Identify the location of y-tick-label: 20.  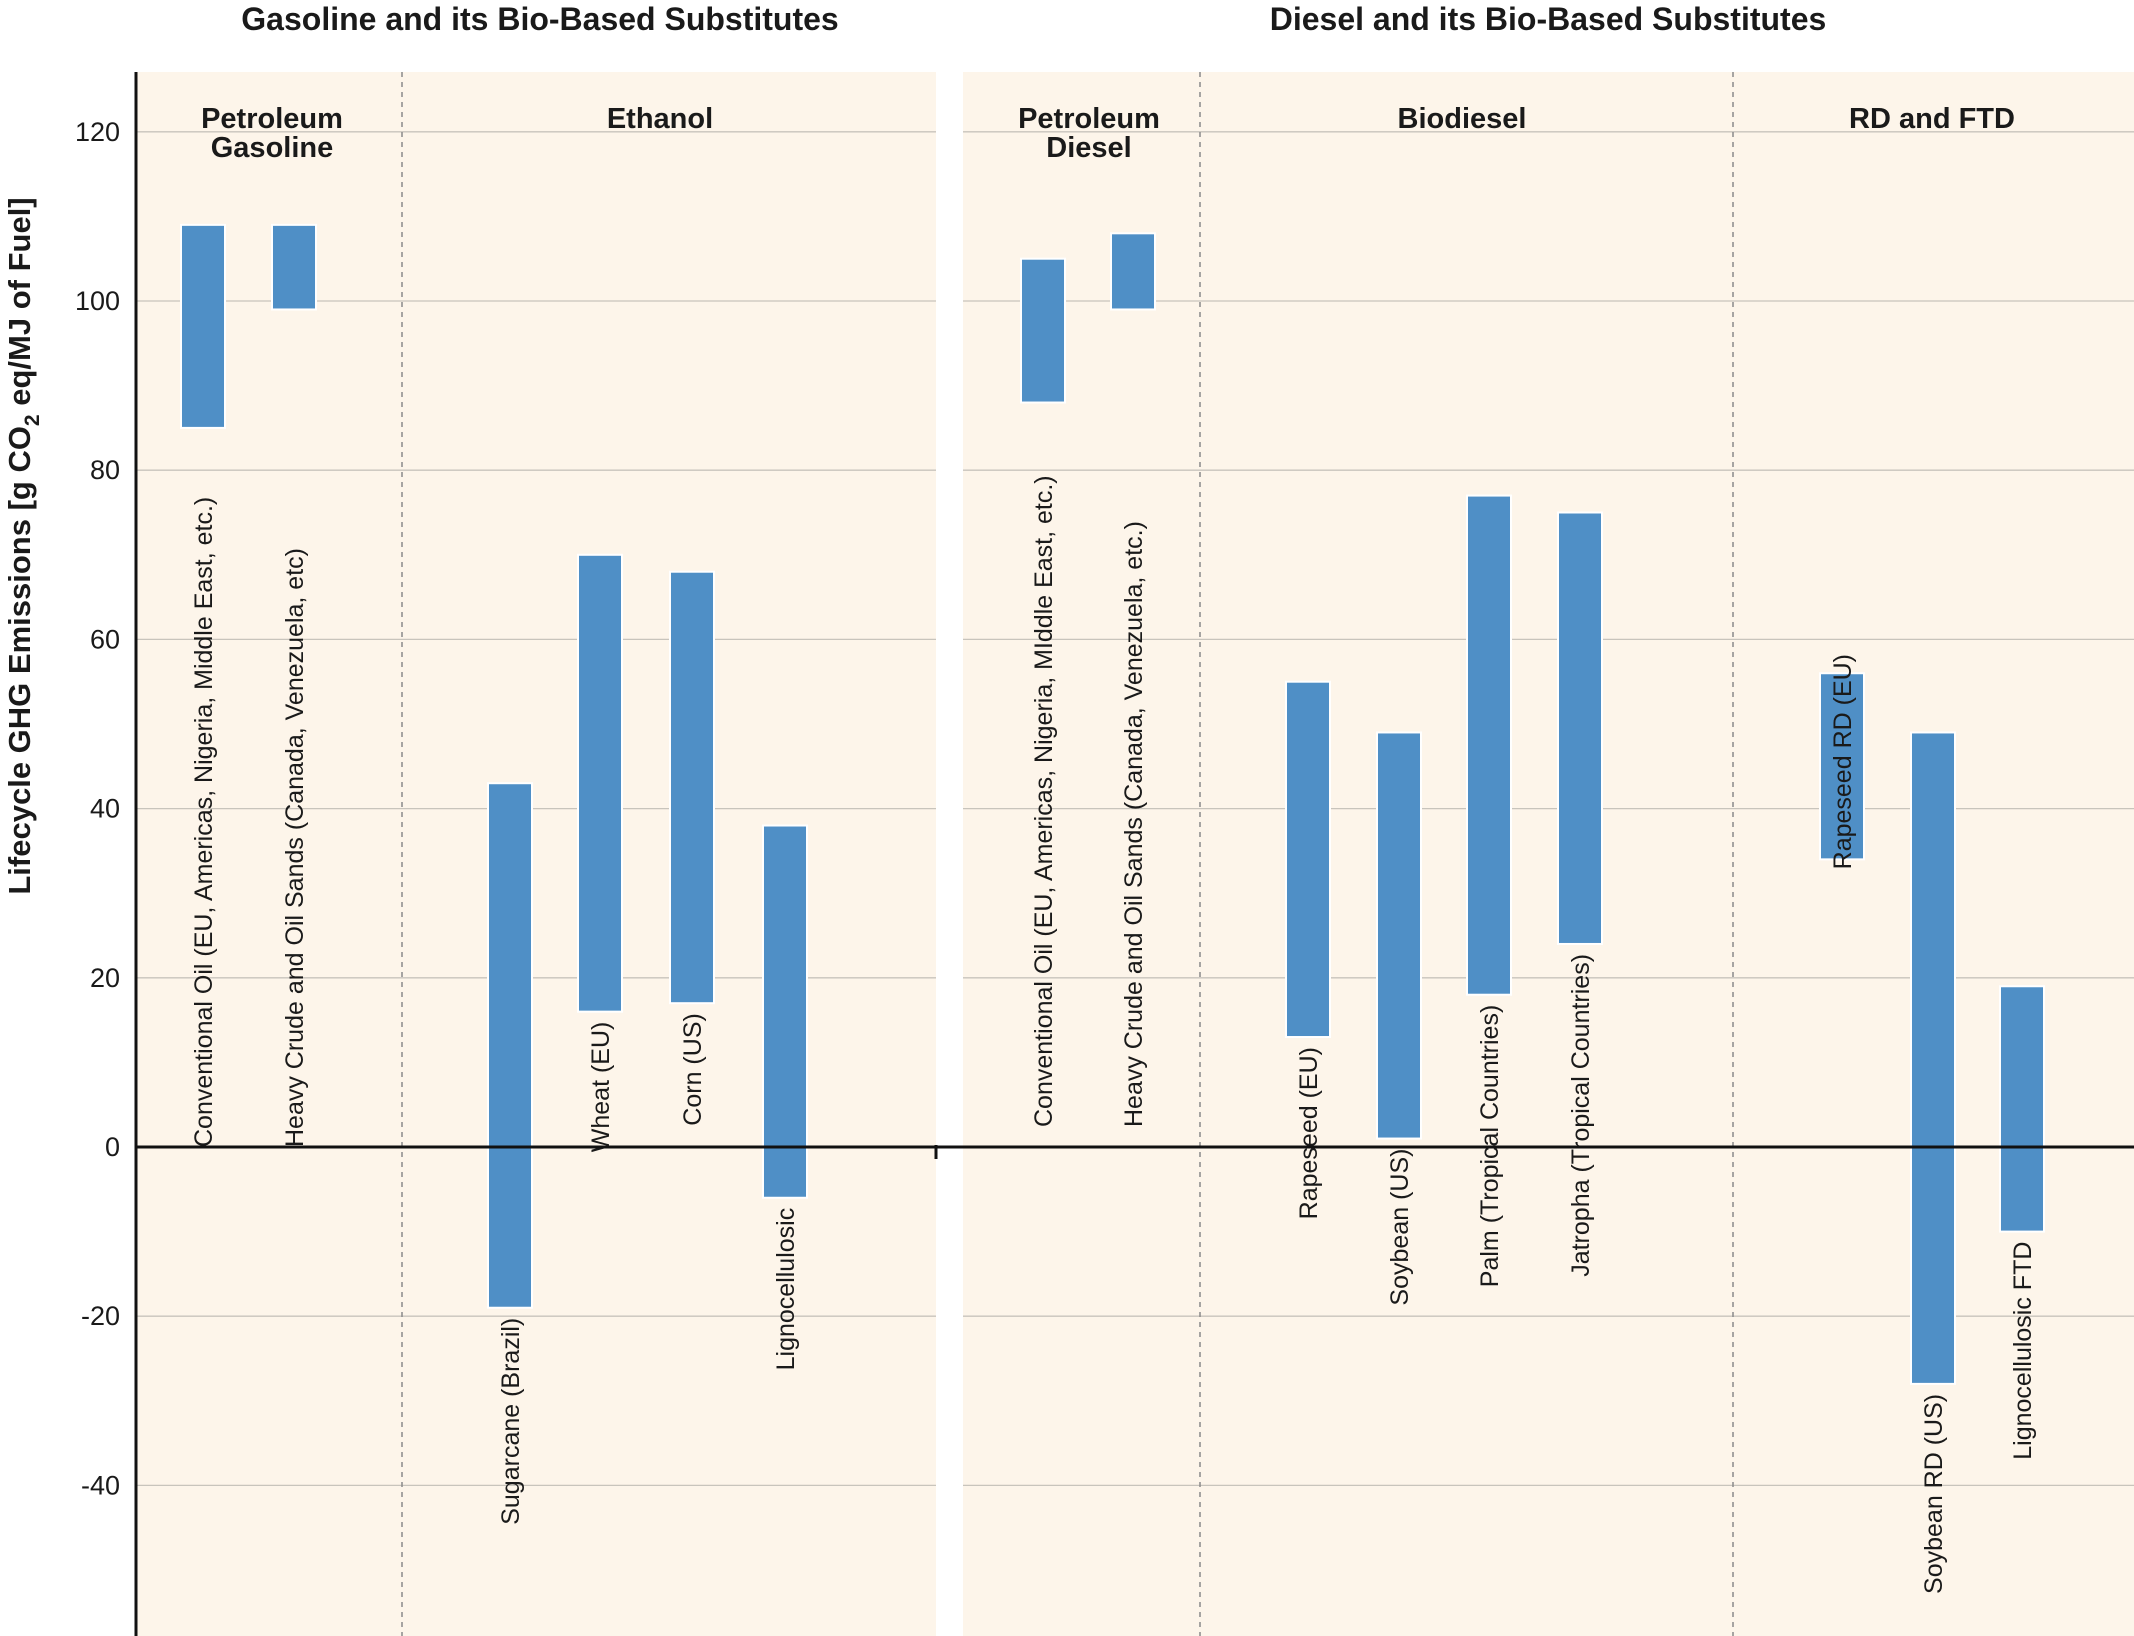
(105, 978).